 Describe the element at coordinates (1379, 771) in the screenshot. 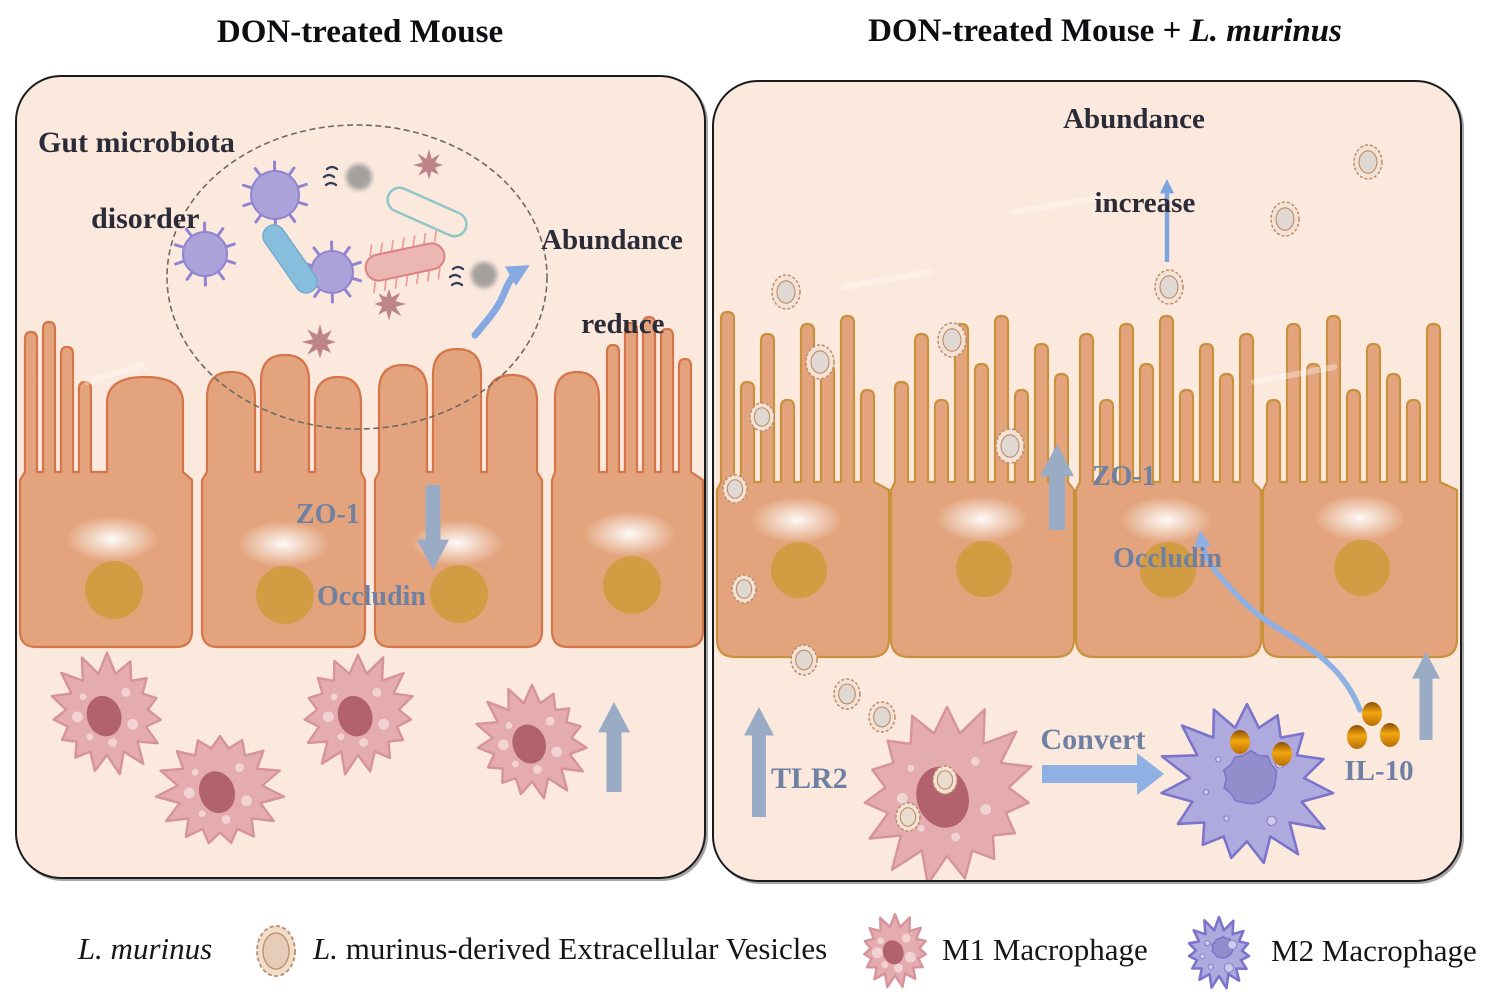

I see `il10-label: IL-10` at that location.